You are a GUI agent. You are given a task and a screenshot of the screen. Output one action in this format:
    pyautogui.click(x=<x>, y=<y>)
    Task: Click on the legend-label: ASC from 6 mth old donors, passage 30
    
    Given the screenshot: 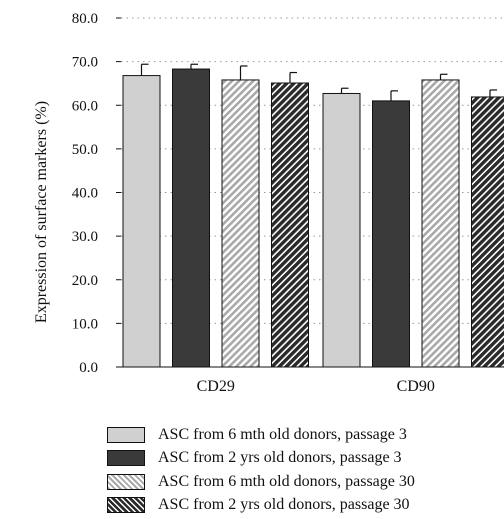 What is the action you would take?
    pyautogui.click(x=286, y=481)
    